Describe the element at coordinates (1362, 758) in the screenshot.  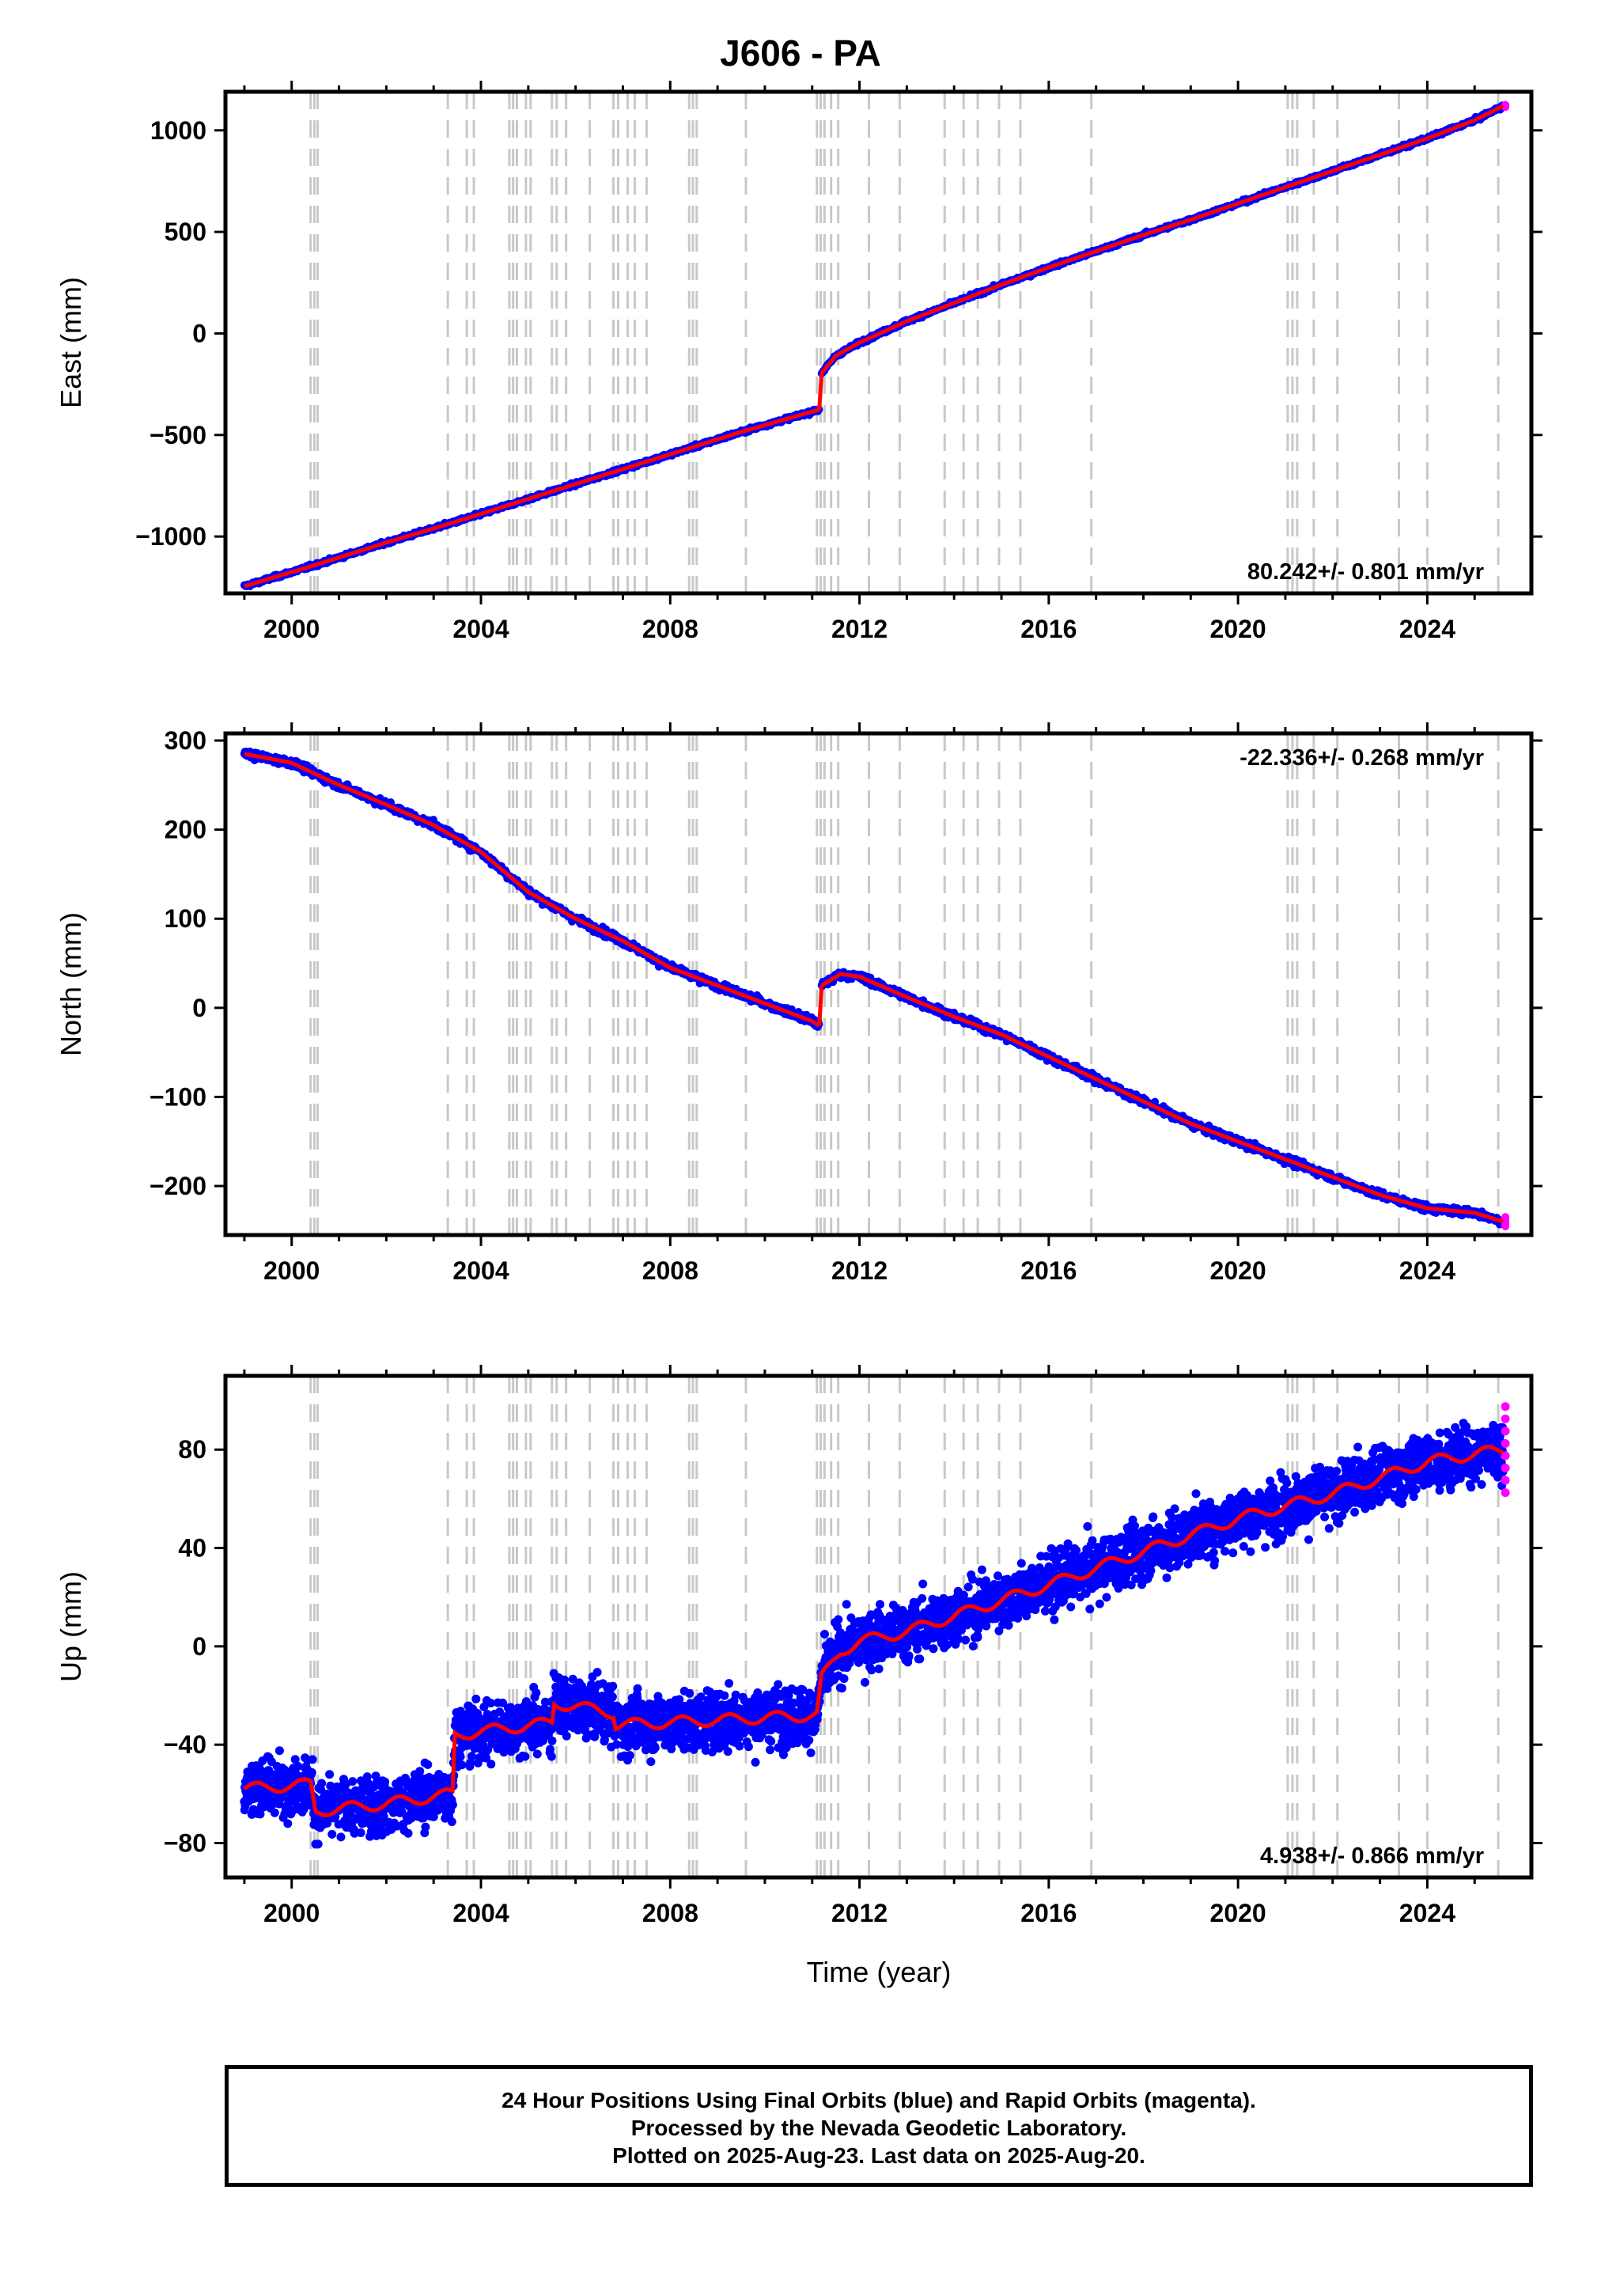
I see `rate-label: -22.336+/- 0.268 mm/yr` at that location.